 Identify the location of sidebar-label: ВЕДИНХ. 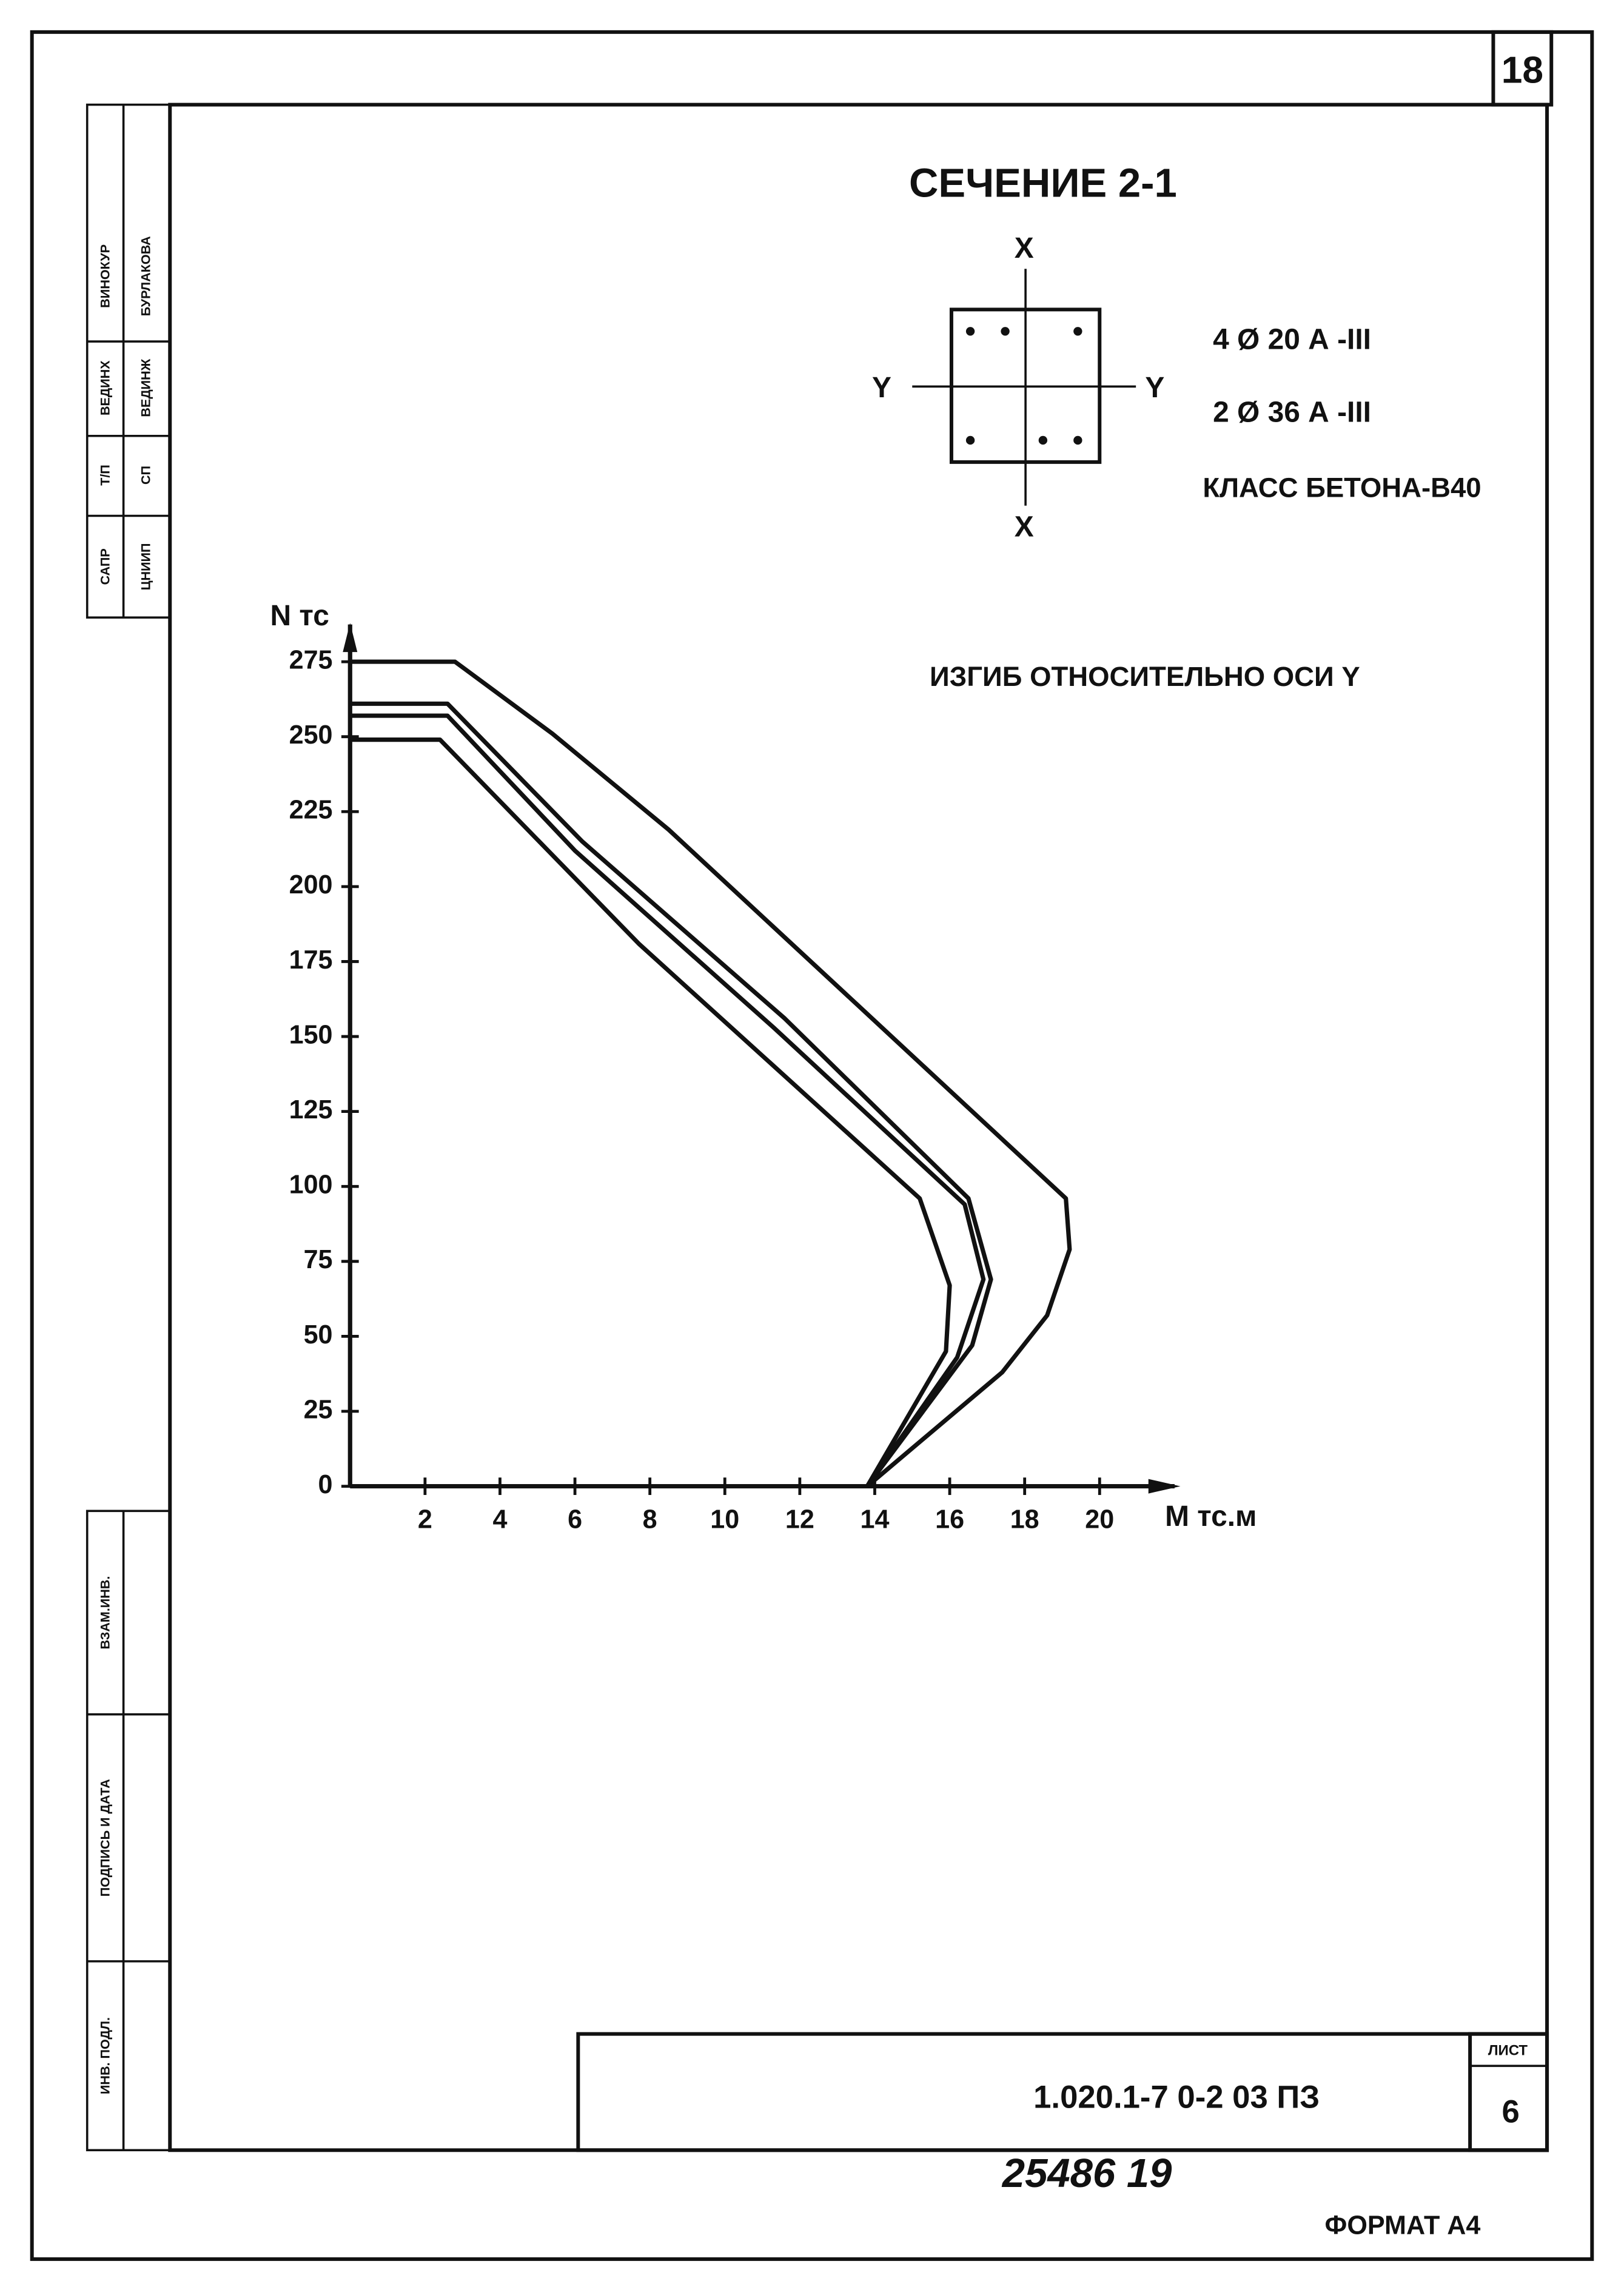
(106, 387).